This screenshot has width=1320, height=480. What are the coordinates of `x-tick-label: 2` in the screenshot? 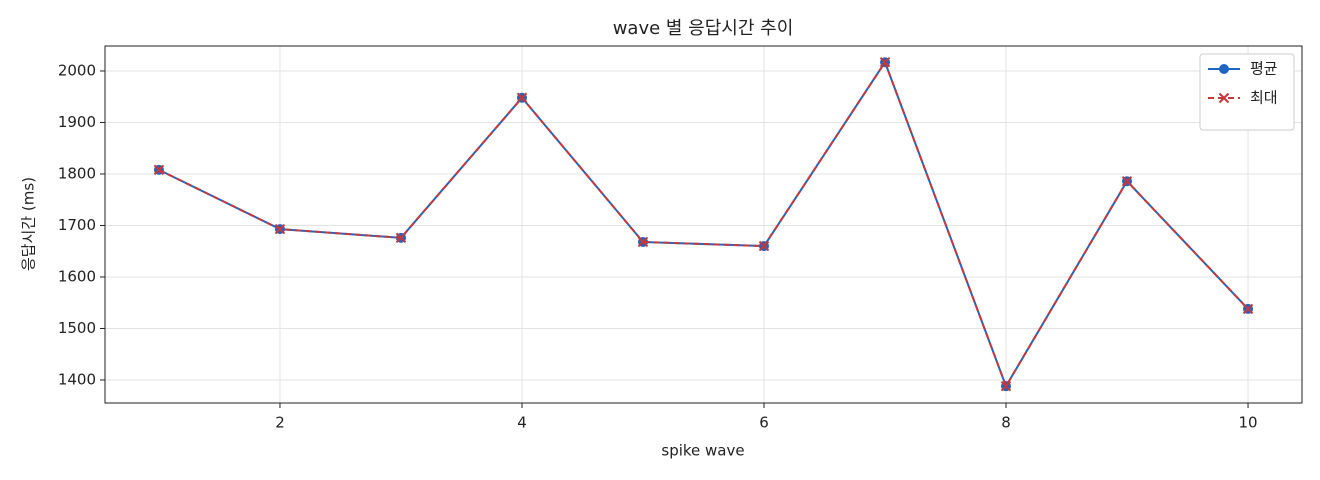 It's located at (280, 423).